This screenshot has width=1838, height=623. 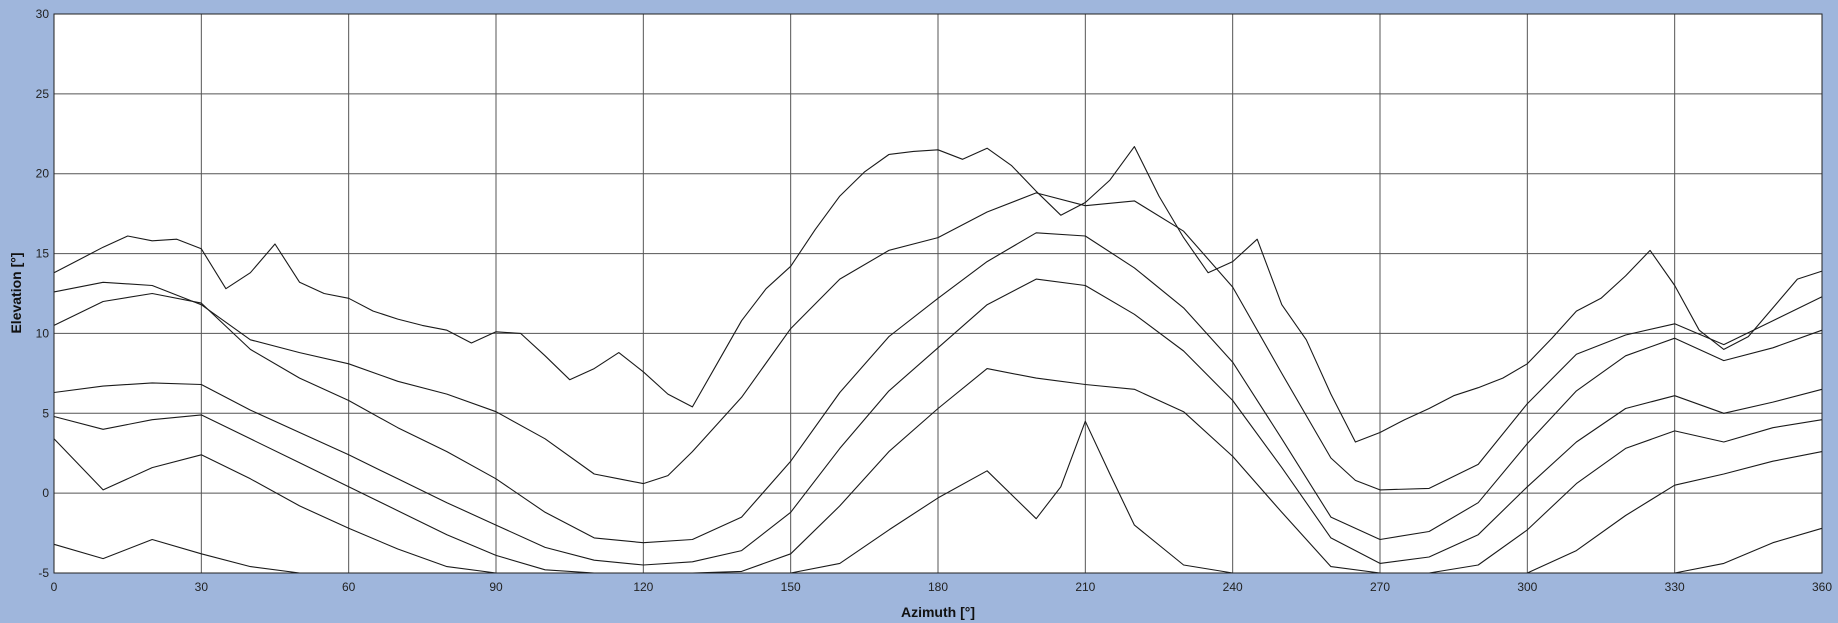 What do you see at coordinates (43, 174) in the screenshot?
I see `y-tick-label: 20` at bounding box center [43, 174].